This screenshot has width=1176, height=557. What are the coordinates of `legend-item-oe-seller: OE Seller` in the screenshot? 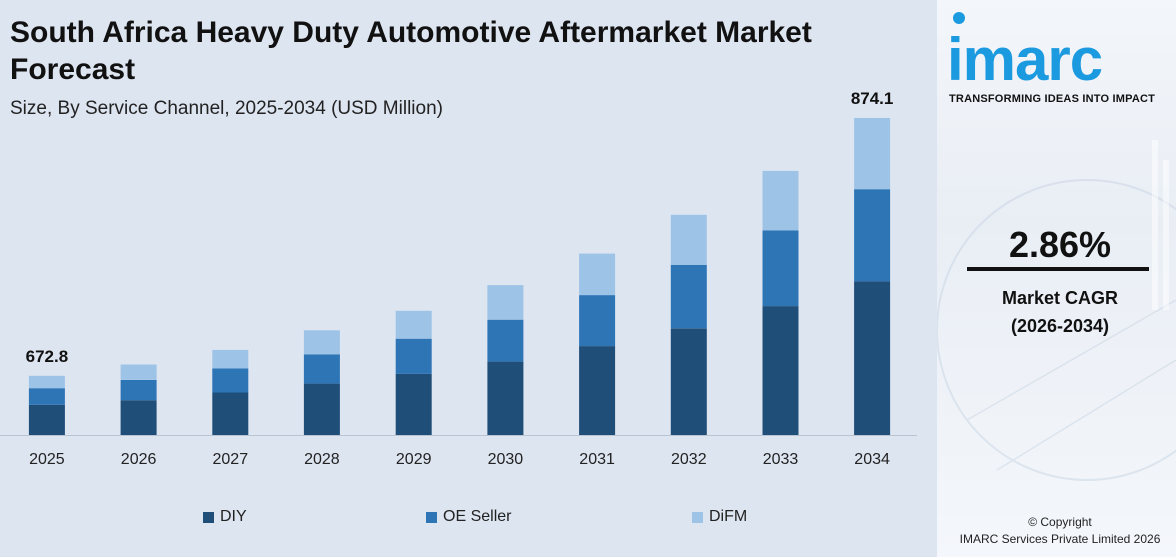 It's located at (468, 517).